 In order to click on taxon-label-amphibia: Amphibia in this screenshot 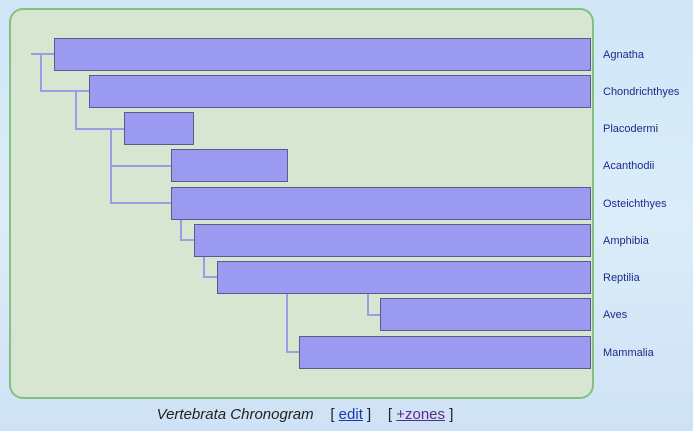, I will do `click(626, 241)`.